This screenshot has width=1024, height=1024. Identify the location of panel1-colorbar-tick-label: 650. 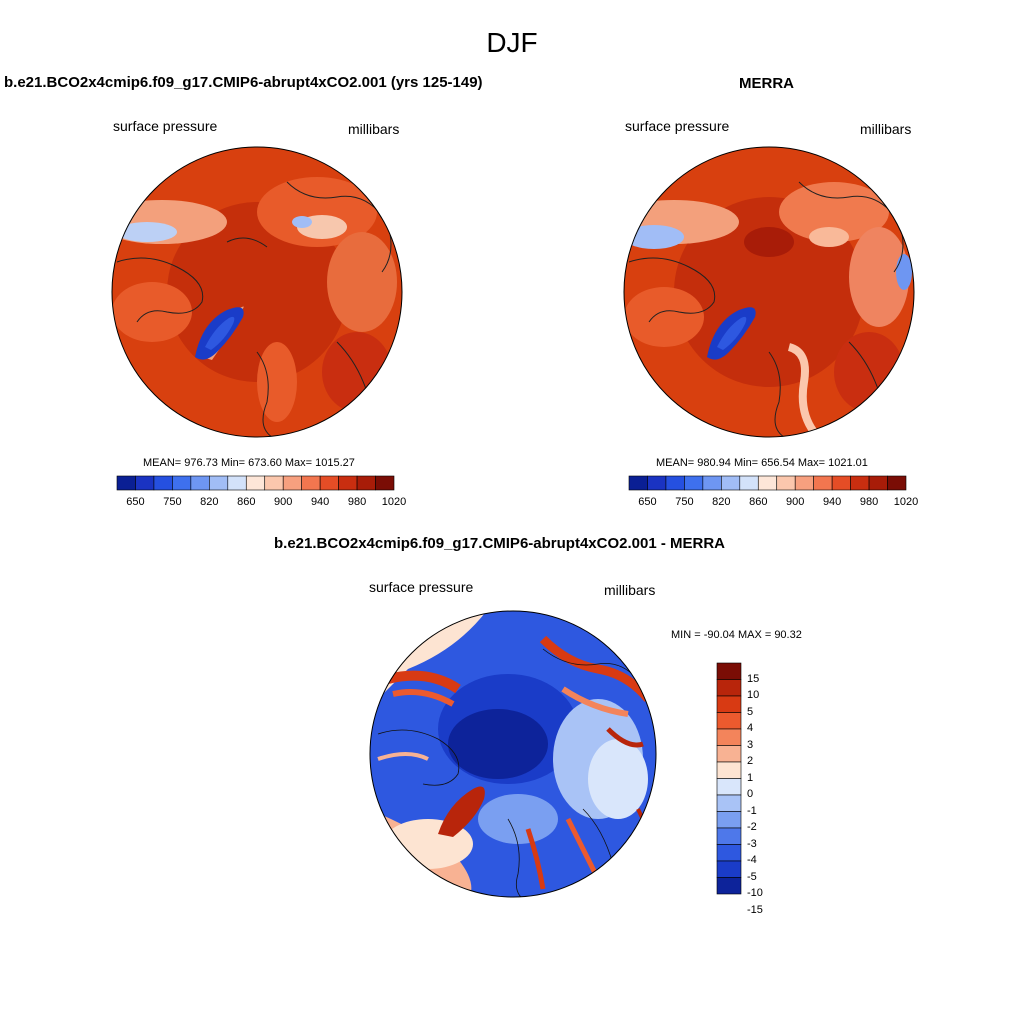
(135, 502).